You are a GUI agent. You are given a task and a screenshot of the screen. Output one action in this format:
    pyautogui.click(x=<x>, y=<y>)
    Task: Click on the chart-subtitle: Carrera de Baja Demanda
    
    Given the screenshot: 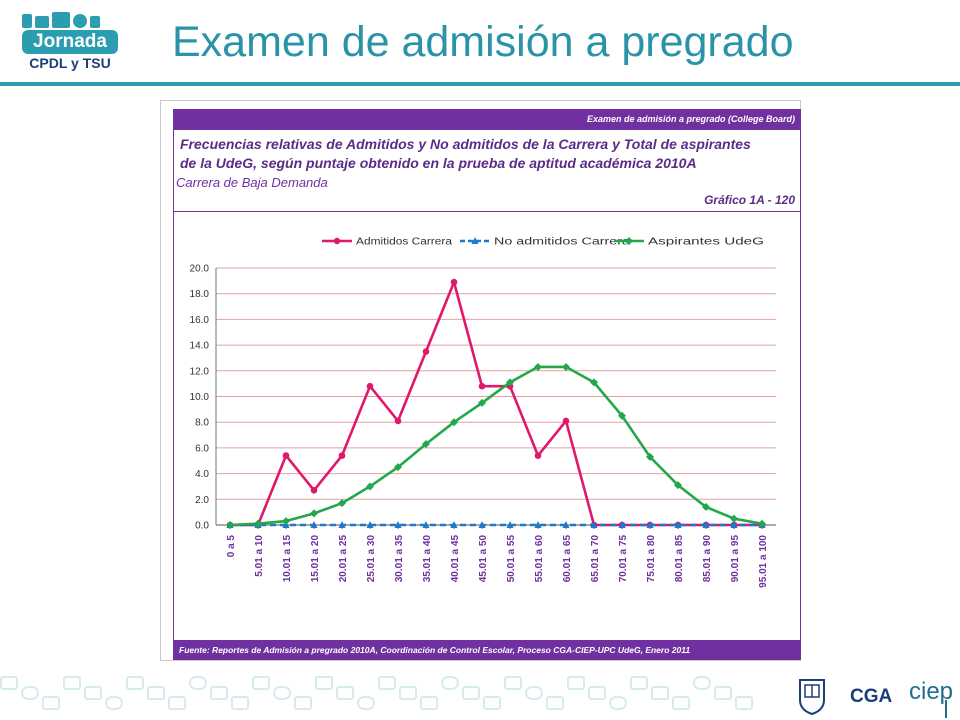 What is the action you would take?
    pyautogui.click(x=252, y=182)
    